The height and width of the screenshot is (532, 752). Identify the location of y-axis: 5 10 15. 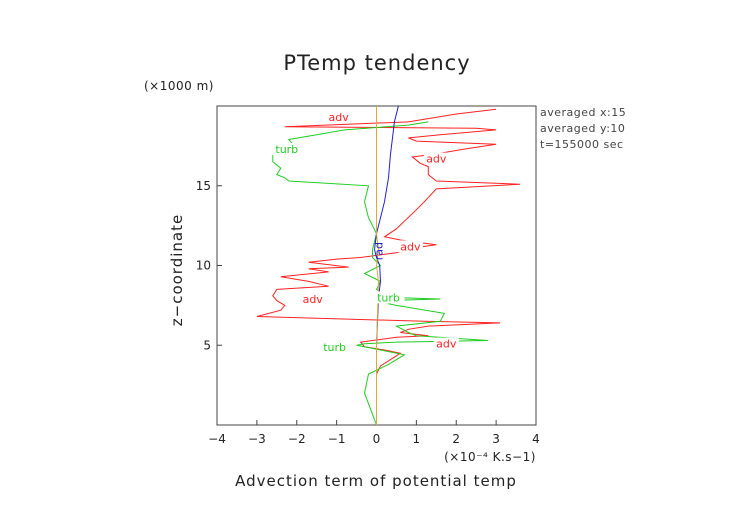
(209, 265).